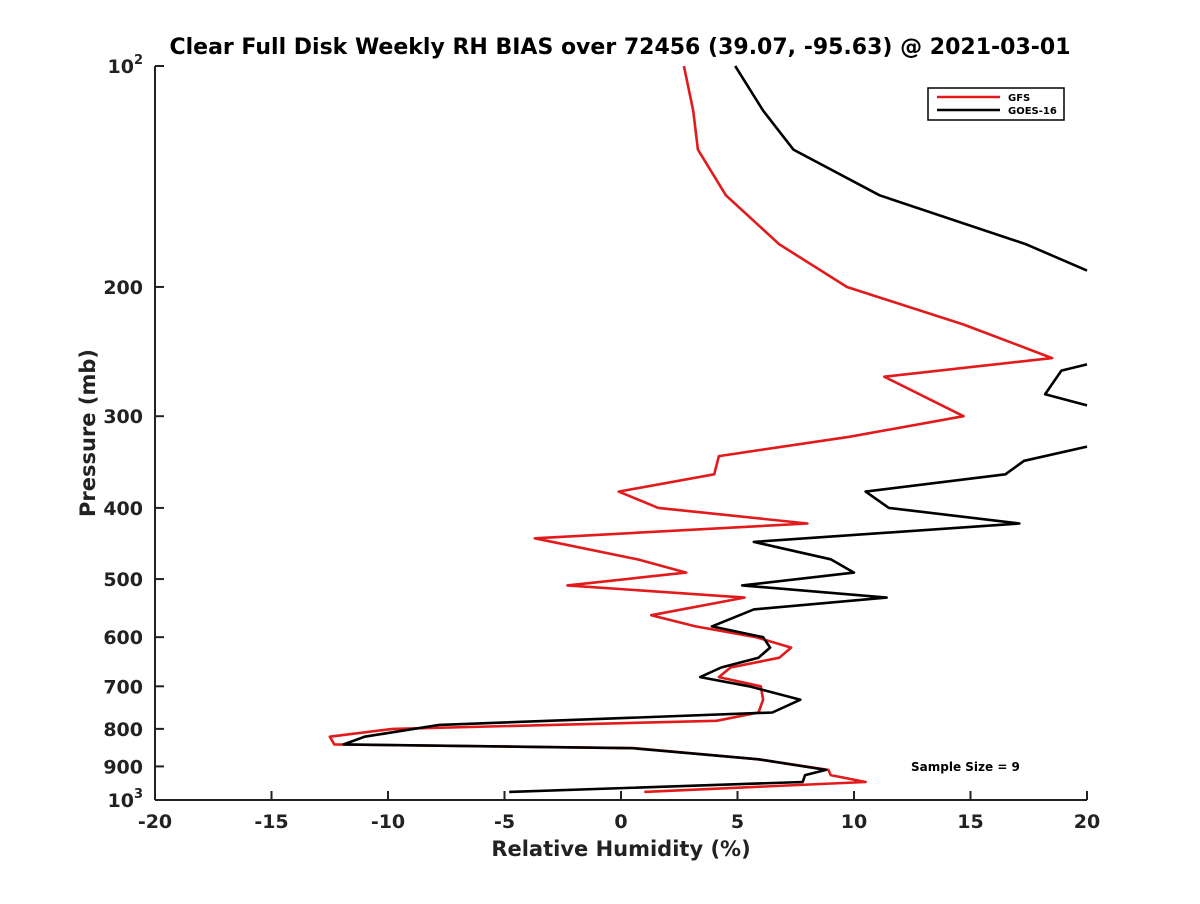 This screenshot has width=1200, height=904. Describe the element at coordinates (620, 822) in the screenshot. I see `x-tick-label: 0` at that location.